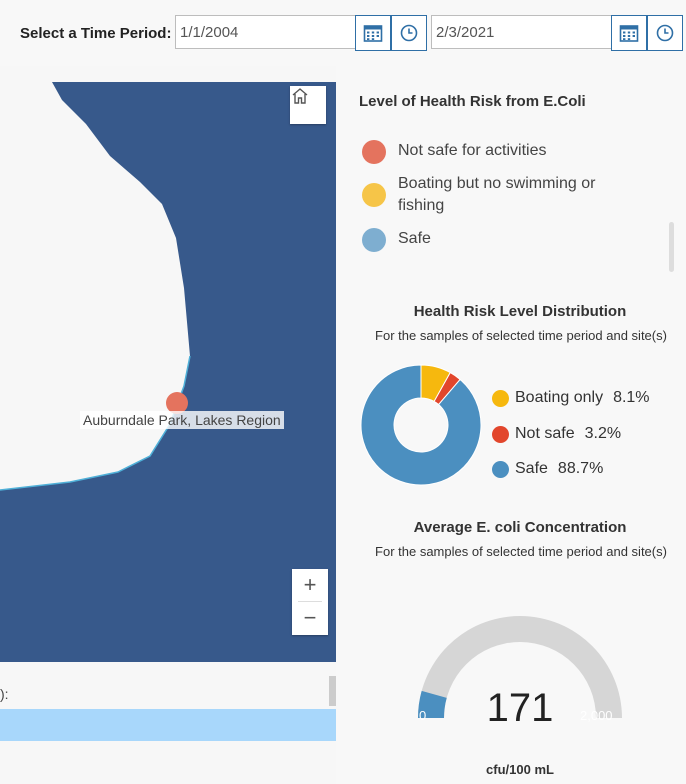 The image size is (686, 784). What do you see at coordinates (520, 769) in the screenshot?
I see `gauge-unit: cfu/100 mL` at bounding box center [520, 769].